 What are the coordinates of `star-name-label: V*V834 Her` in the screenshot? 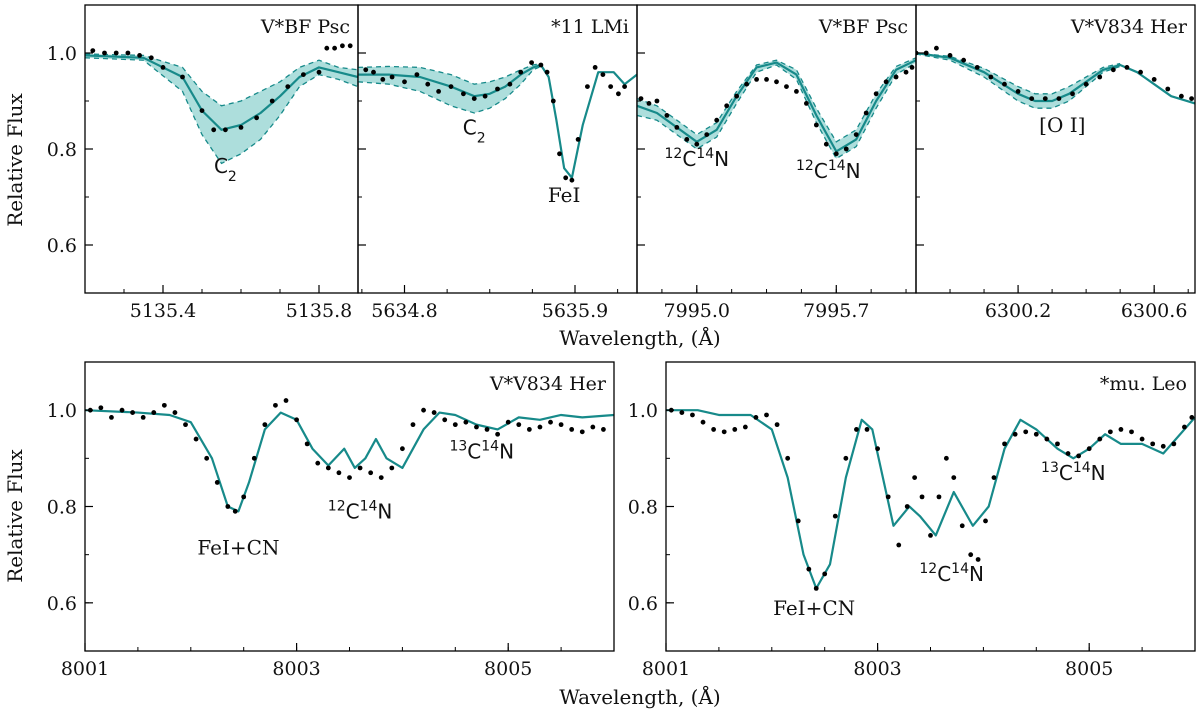 It's located at (548, 384).